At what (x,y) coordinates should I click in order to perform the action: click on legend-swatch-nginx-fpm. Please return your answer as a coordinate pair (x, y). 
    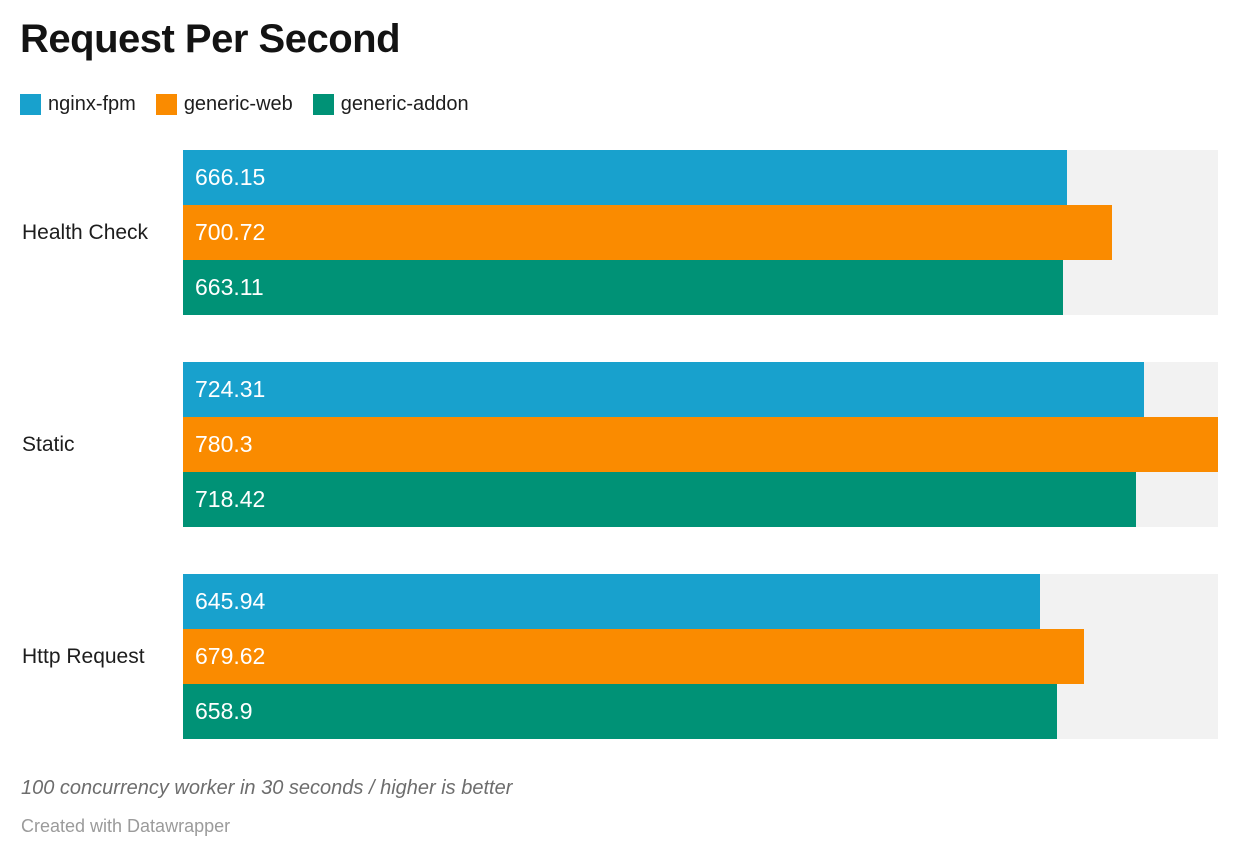
    Looking at the image, I should click on (30, 104).